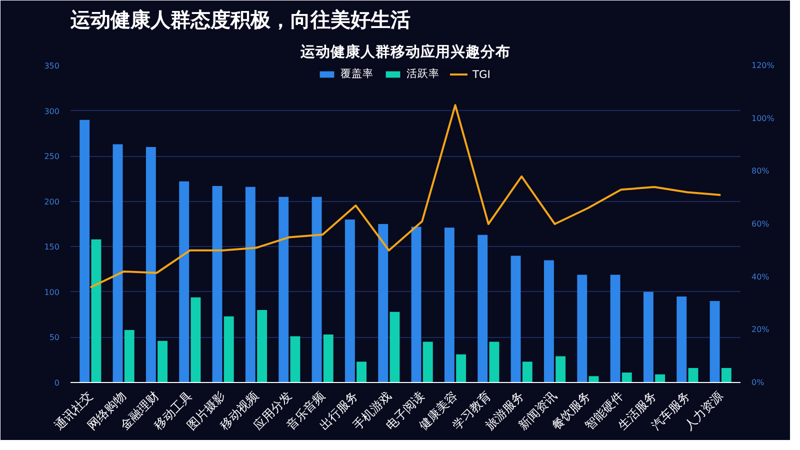  What do you see at coordinates (482, 74) in the screenshot?
I see `legend-label: TGI` at bounding box center [482, 74].